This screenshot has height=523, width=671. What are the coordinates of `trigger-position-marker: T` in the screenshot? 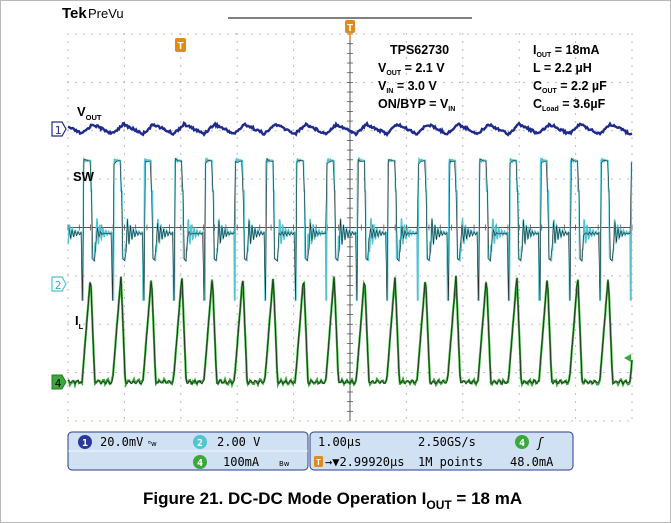 It's located at (350, 30).